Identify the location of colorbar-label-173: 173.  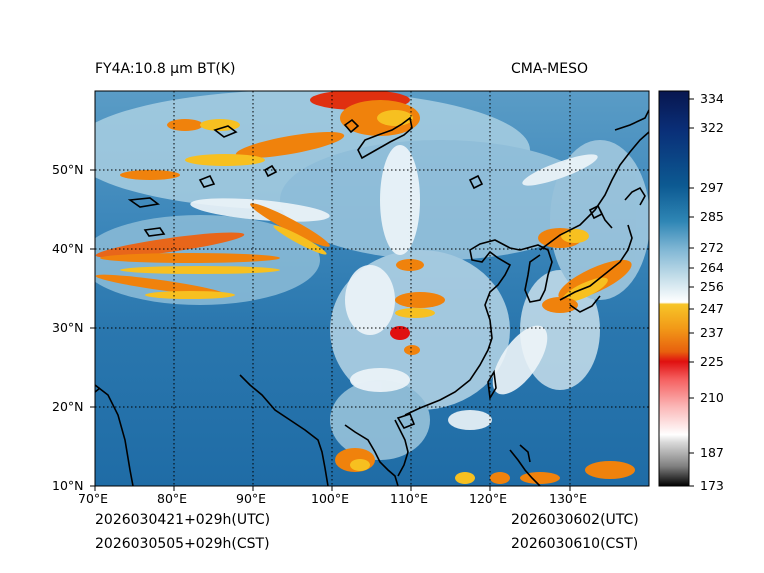
(712, 485).